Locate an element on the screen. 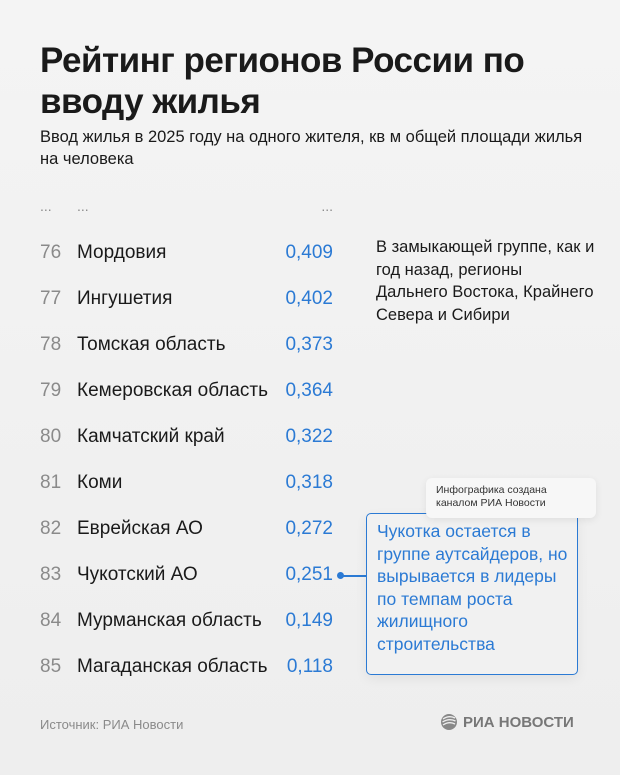 The width and height of the screenshot is (620, 775). table-row: 77 Ингушетия 0,402 is located at coordinates (172, 303).